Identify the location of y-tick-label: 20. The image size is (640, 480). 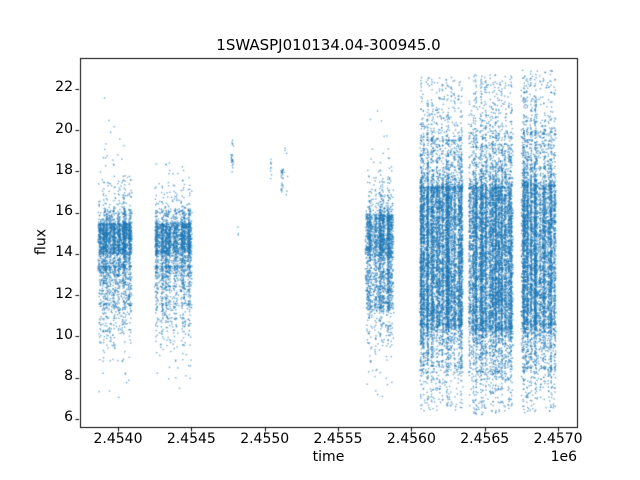
(64, 128).